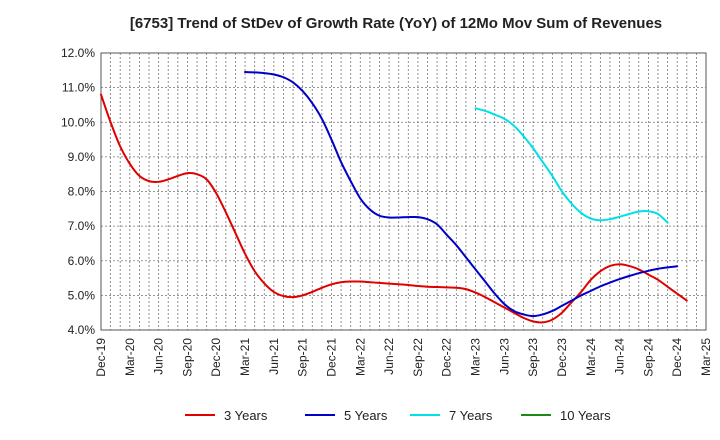  Describe the element at coordinates (187, 357) in the screenshot. I see `x-tick-label: Sep-20` at that location.